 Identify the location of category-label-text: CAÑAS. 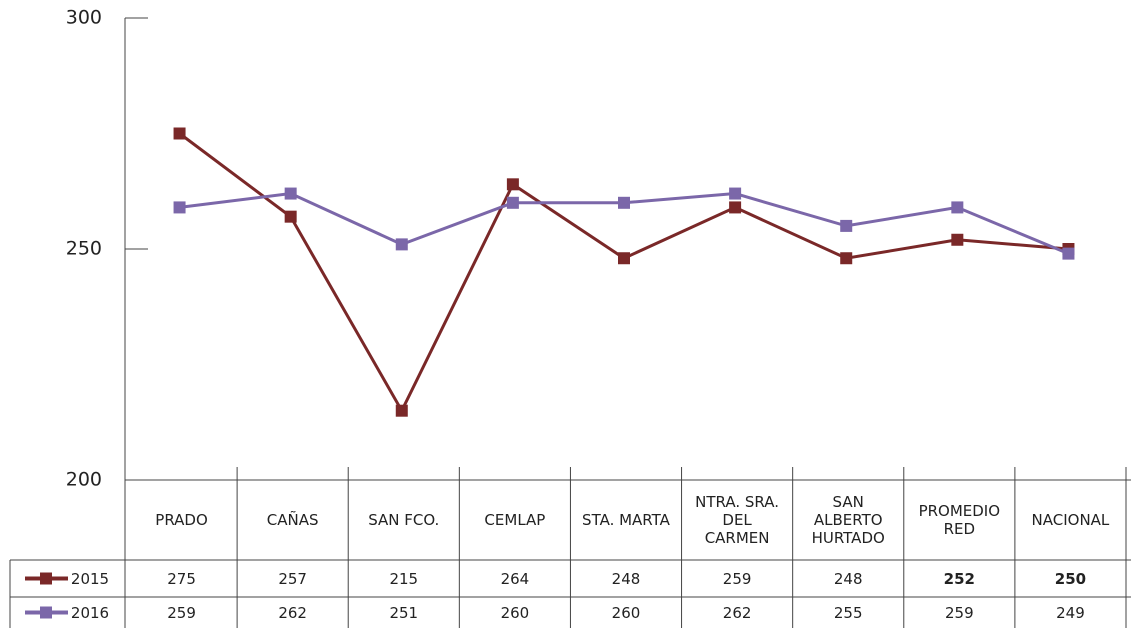
(292, 520).